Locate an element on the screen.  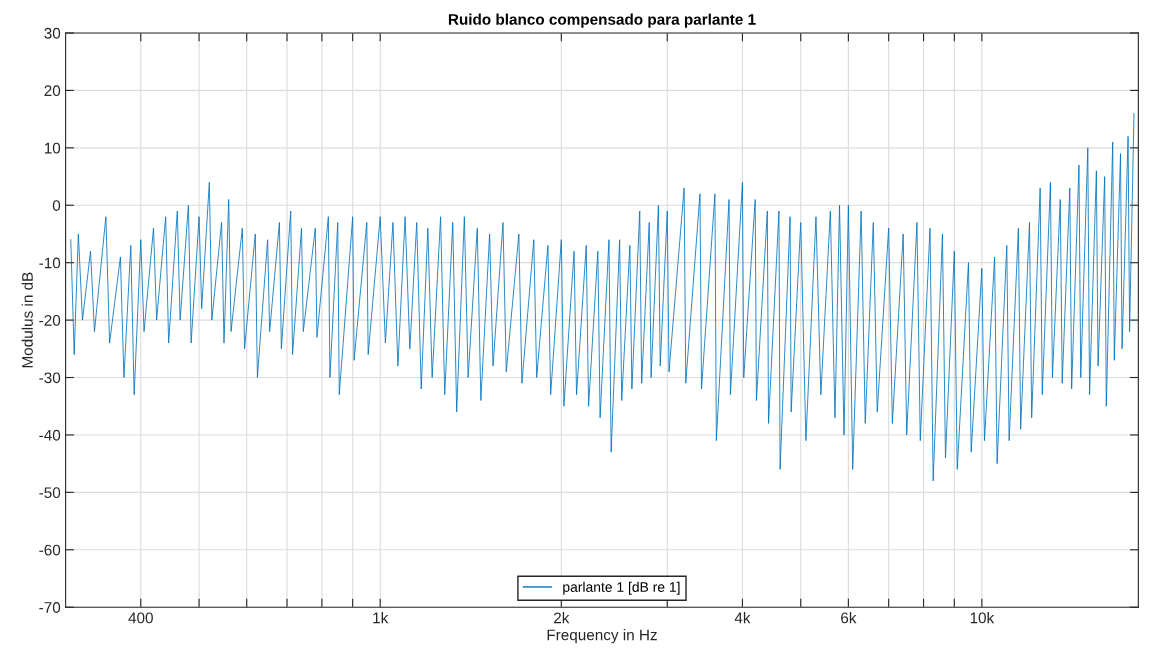
x-tick-label: 1k is located at coordinates (381, 618).